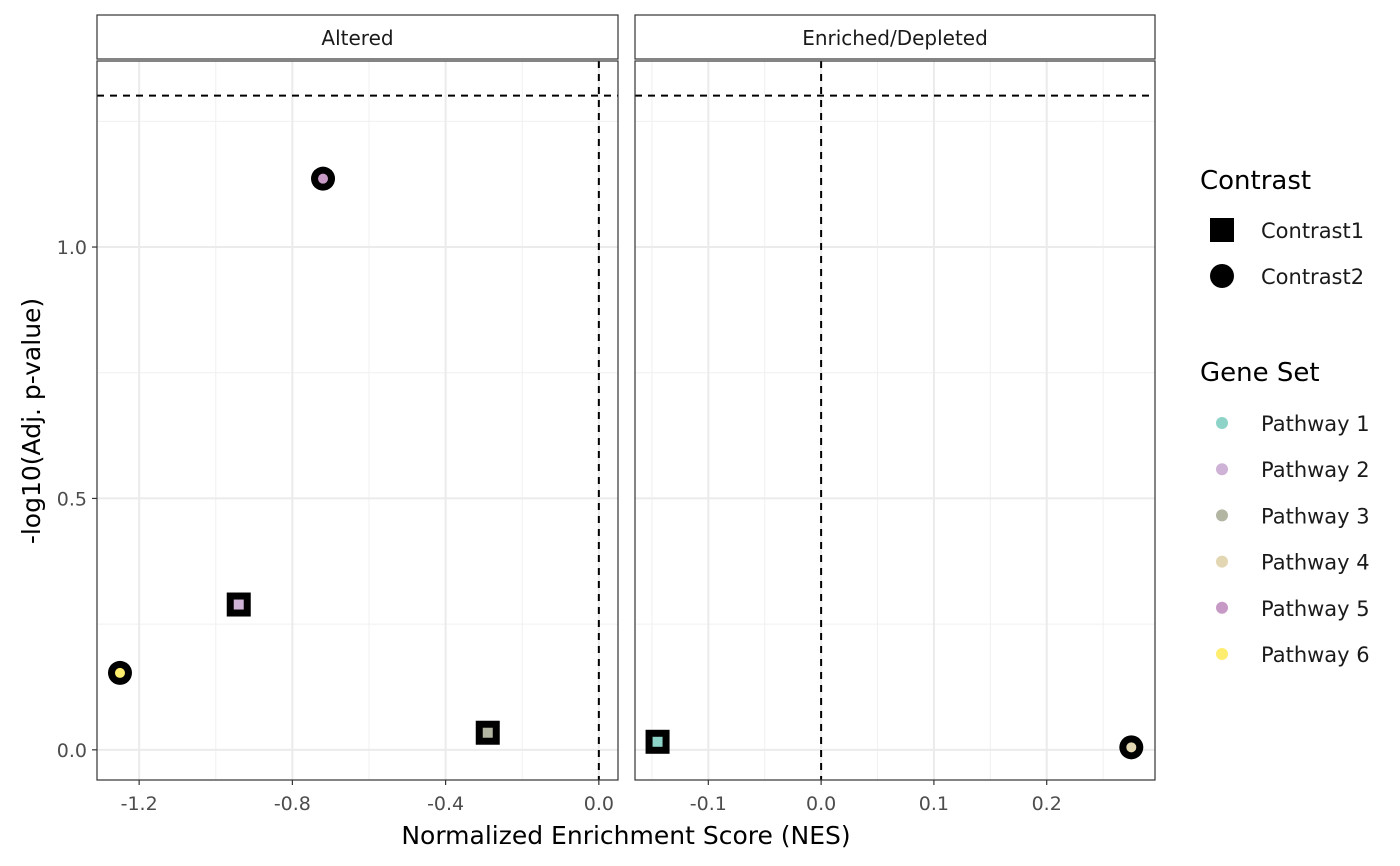 The image size is (1400, 866). I want to click on y-axis-title: -log10(Adj. p-value), so click(31, 421).